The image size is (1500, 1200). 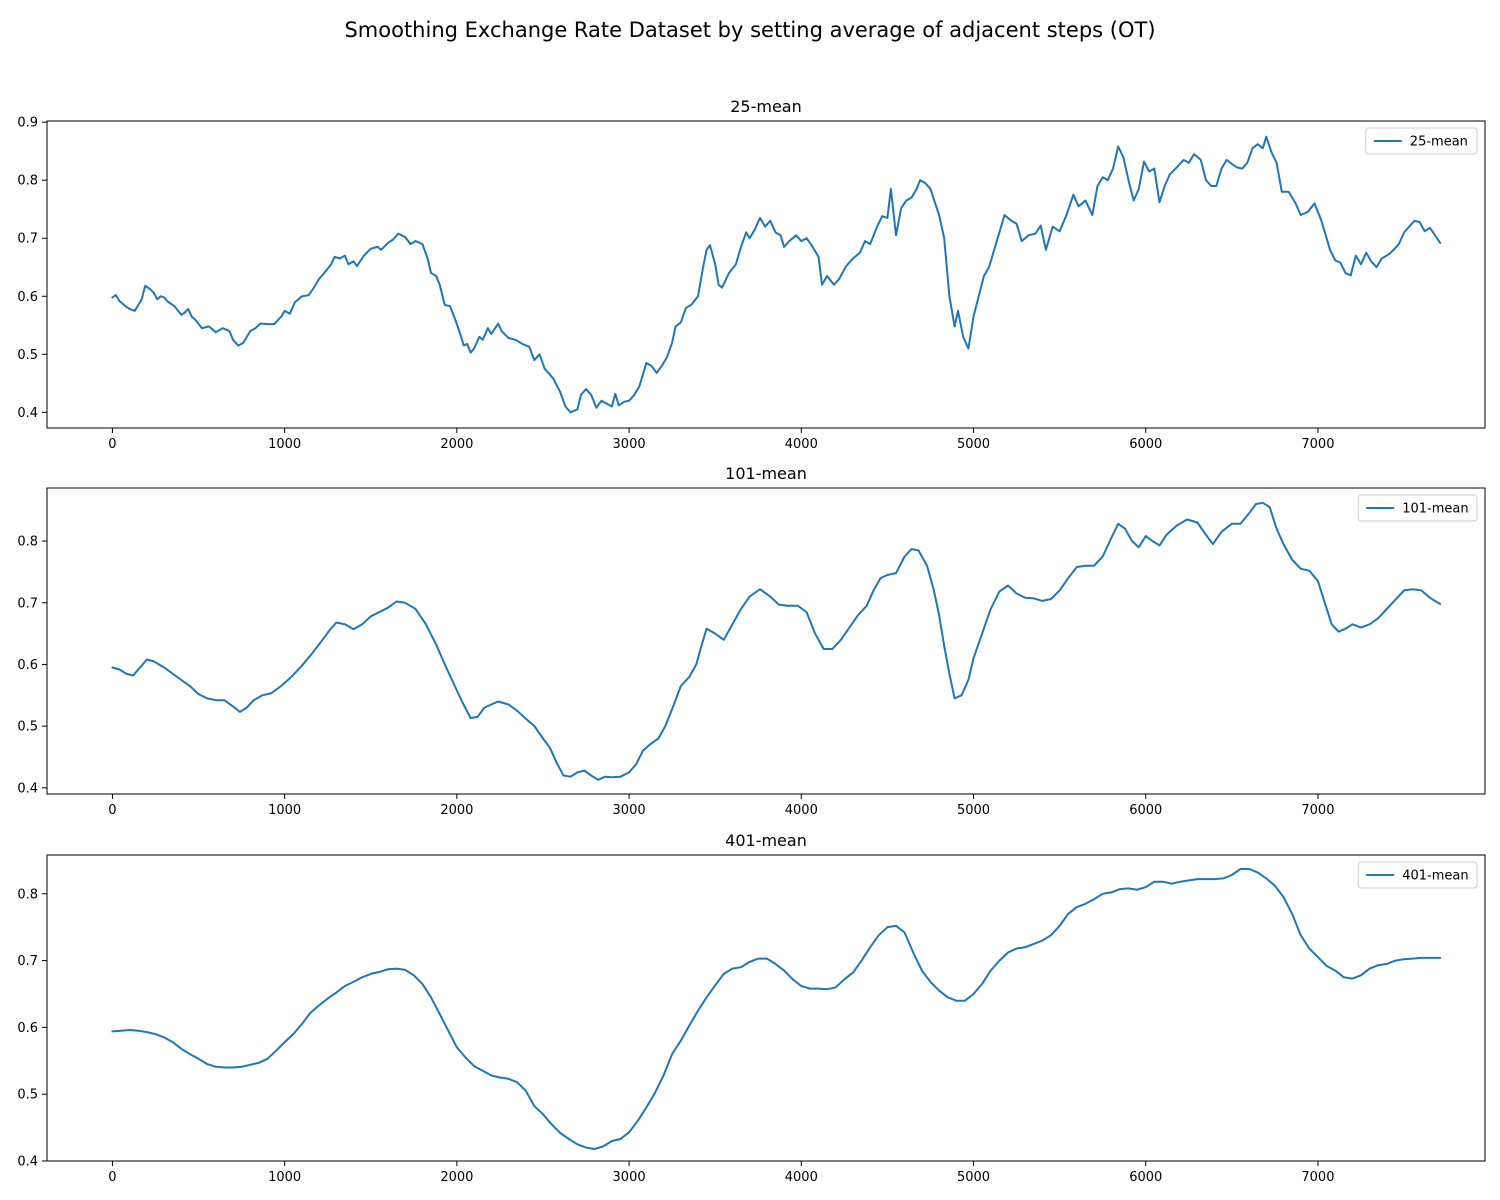 I want to click on legend: 101-mean, so click(x=1417, y=508).